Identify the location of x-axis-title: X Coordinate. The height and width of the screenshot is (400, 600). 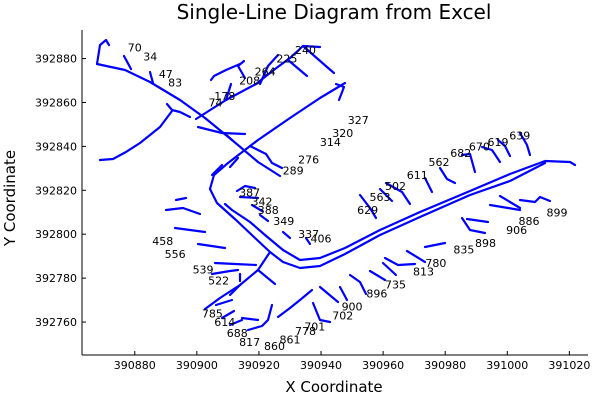
(333, 387).